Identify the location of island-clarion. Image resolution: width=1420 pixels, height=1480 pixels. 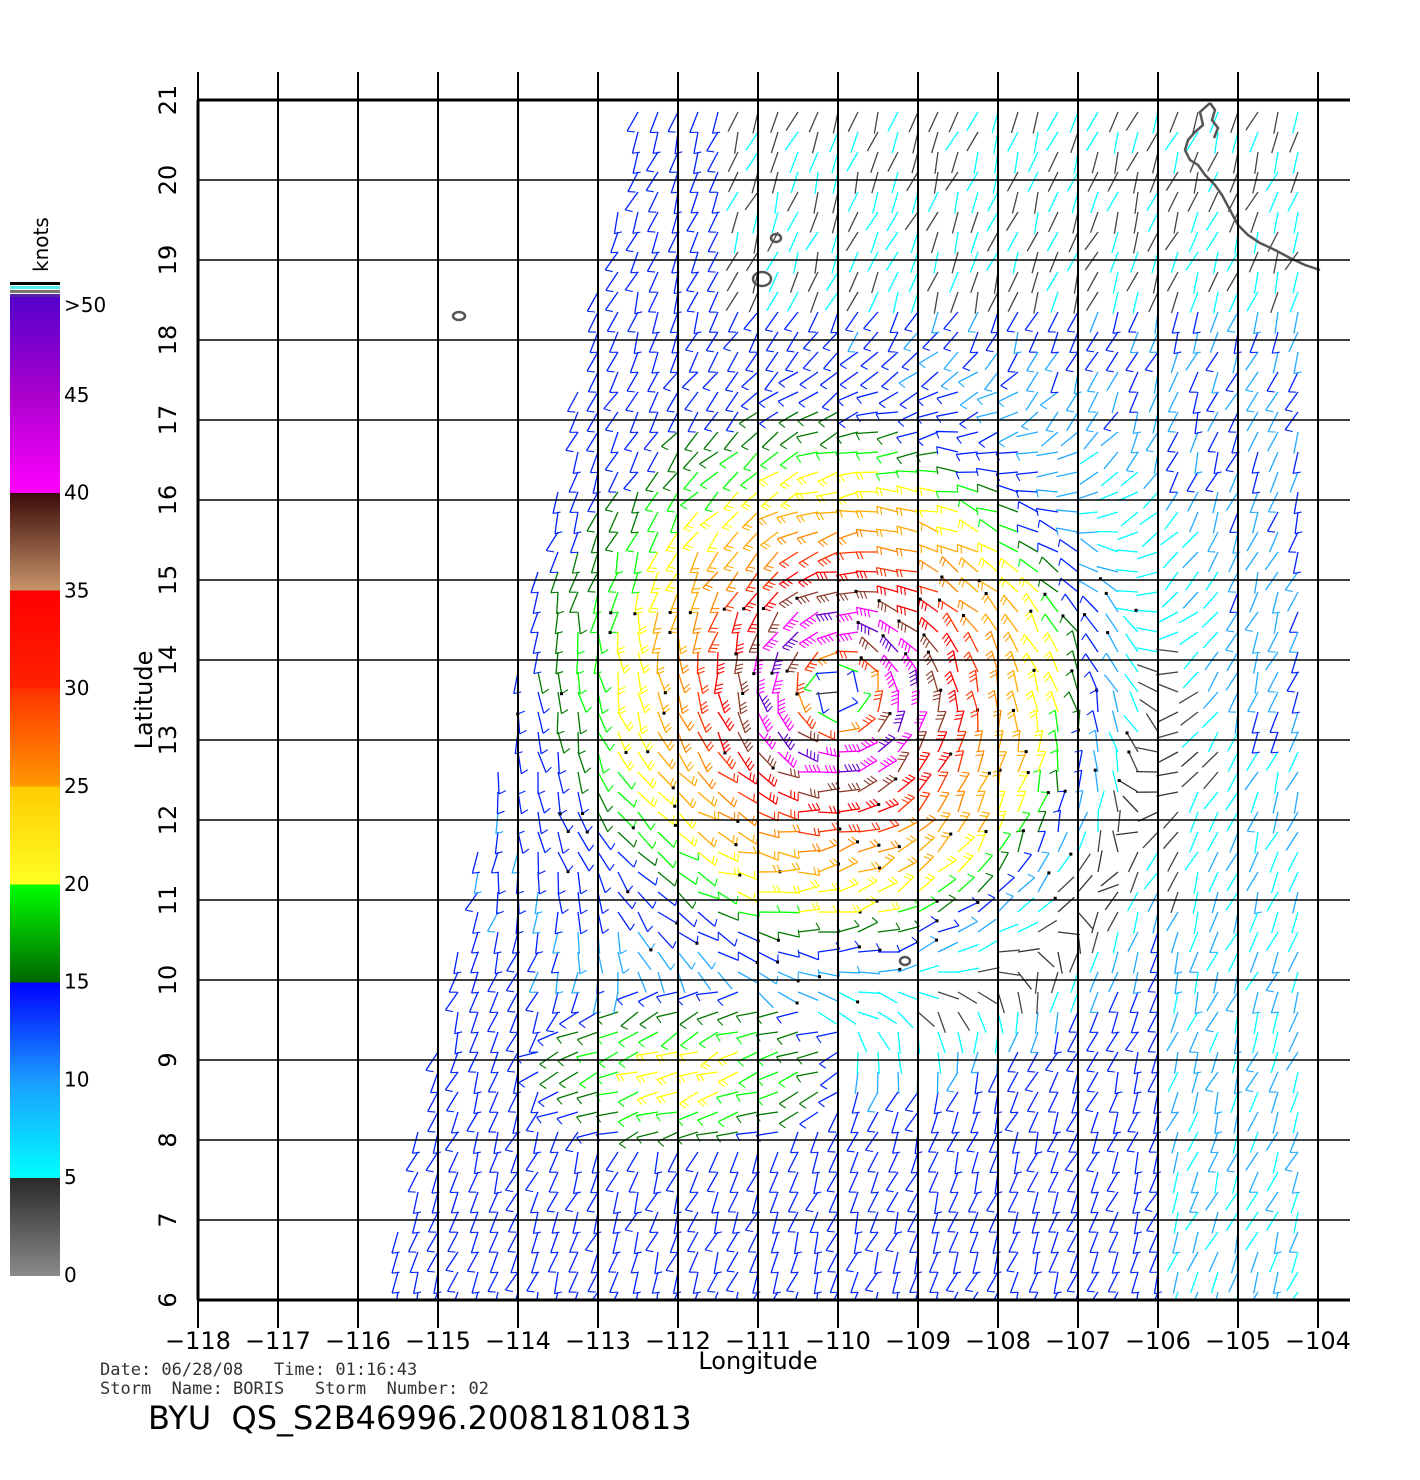
(459, 316).